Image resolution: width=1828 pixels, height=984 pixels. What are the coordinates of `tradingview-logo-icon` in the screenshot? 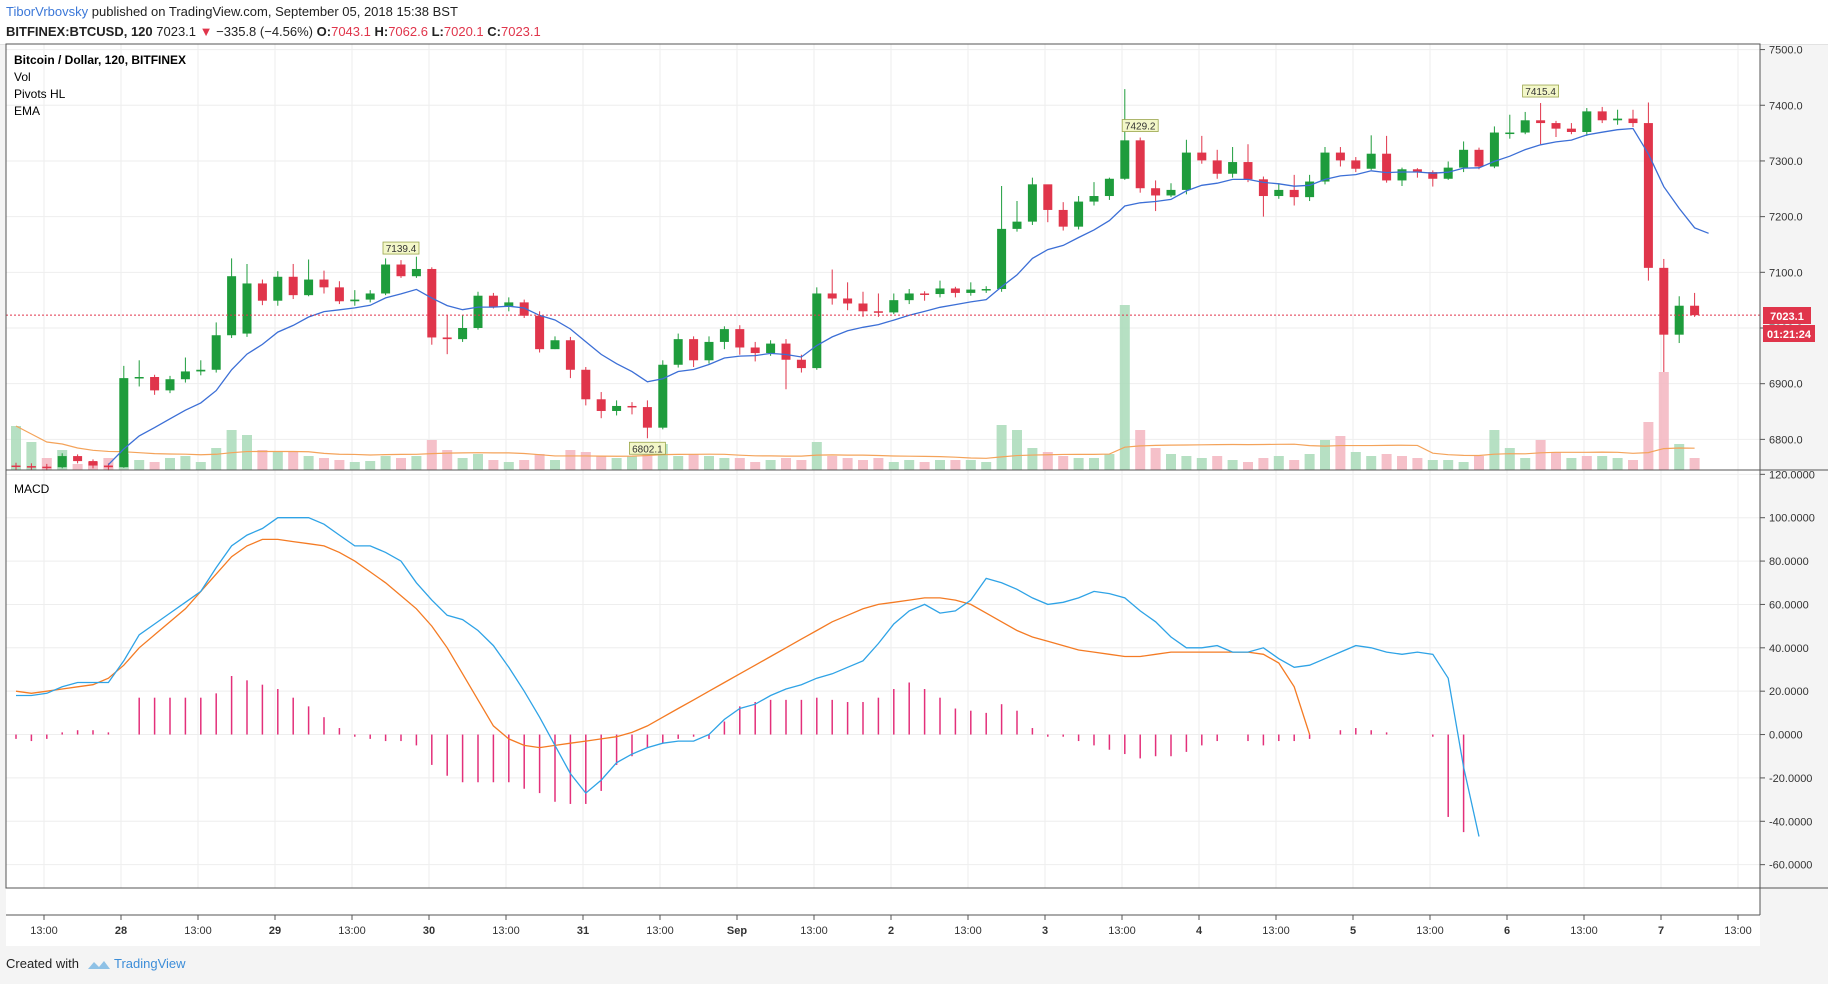 It's located at (98, 964).